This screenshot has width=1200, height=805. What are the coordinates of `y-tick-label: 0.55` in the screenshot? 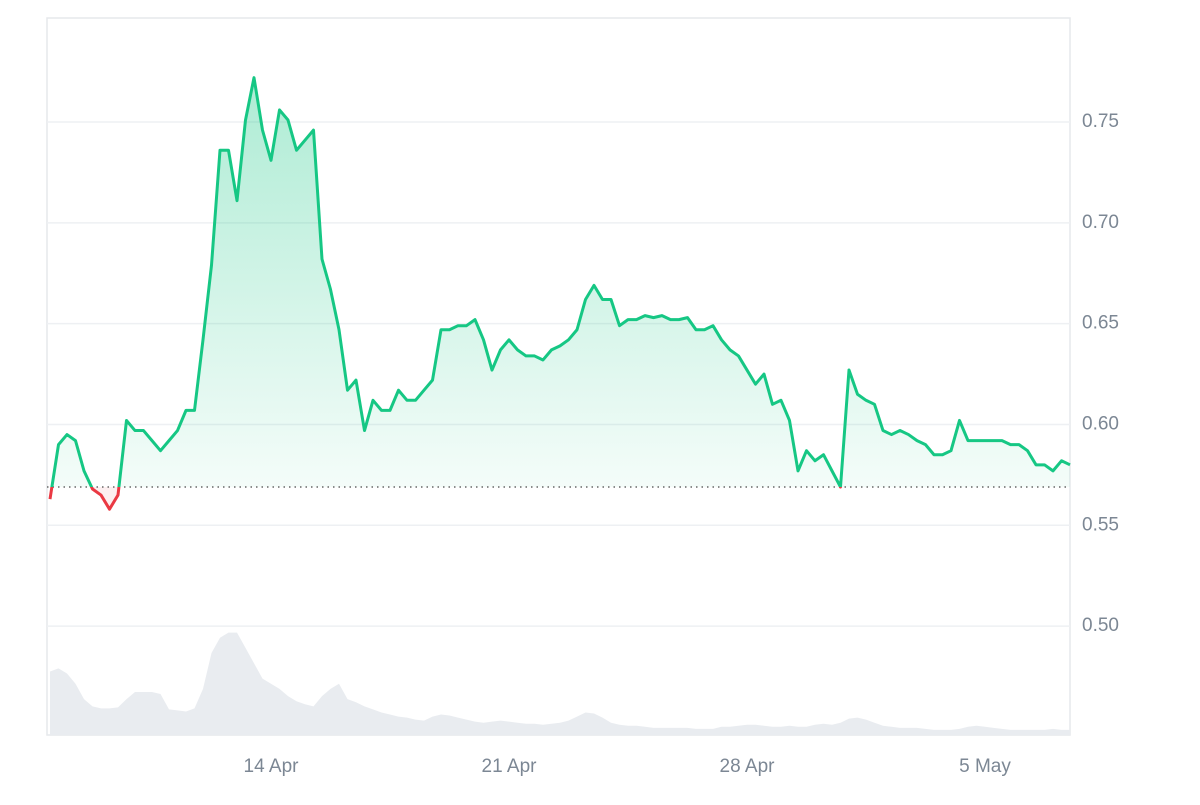 It's located at (1100, 524).